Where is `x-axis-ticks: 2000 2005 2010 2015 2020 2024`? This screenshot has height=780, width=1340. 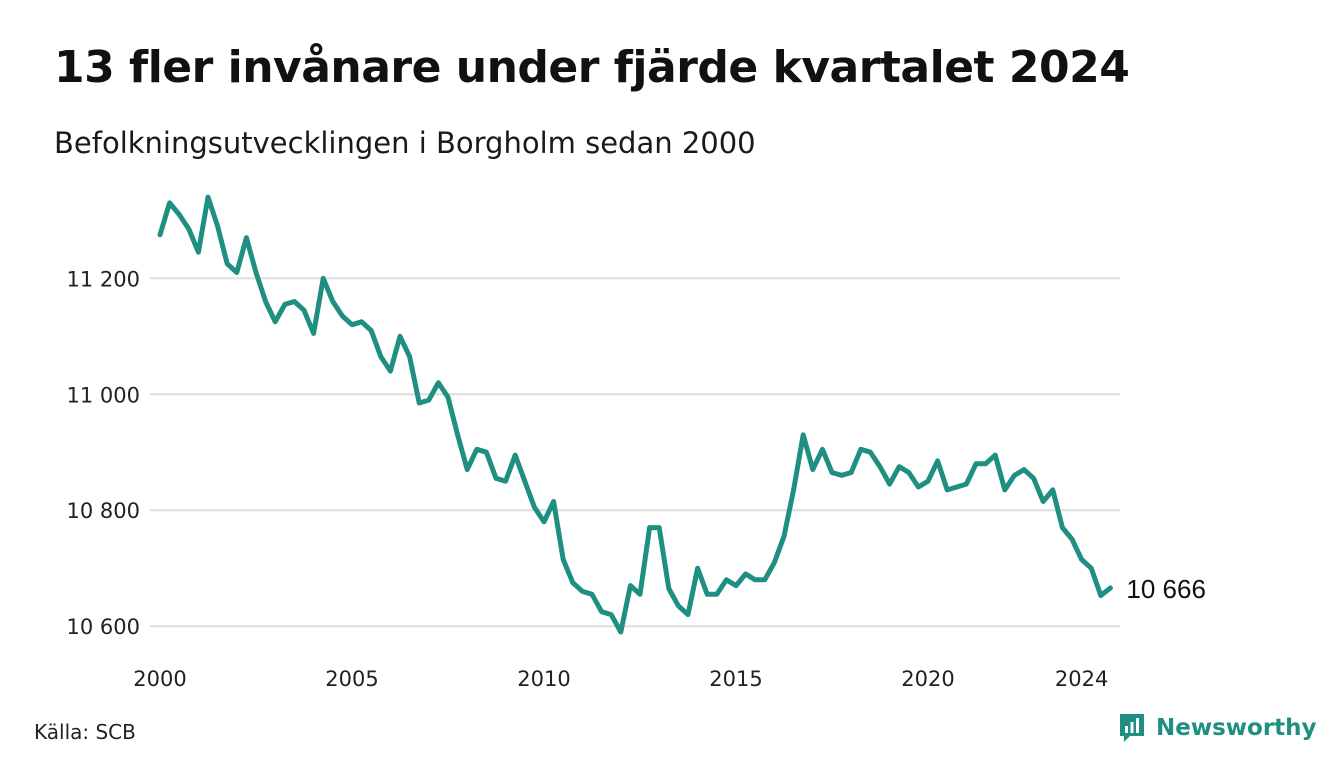 x-axis-ticks: 2000 2005 2010 2015 2020 2024 is located at coordinates (620, 679).